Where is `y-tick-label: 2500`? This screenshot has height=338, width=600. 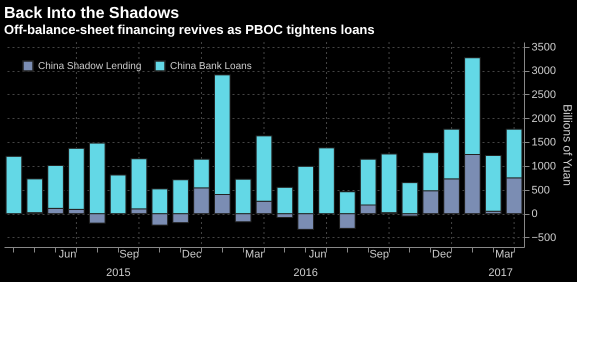 y-tick-label: 2500 is located at coordinates (544, 94).